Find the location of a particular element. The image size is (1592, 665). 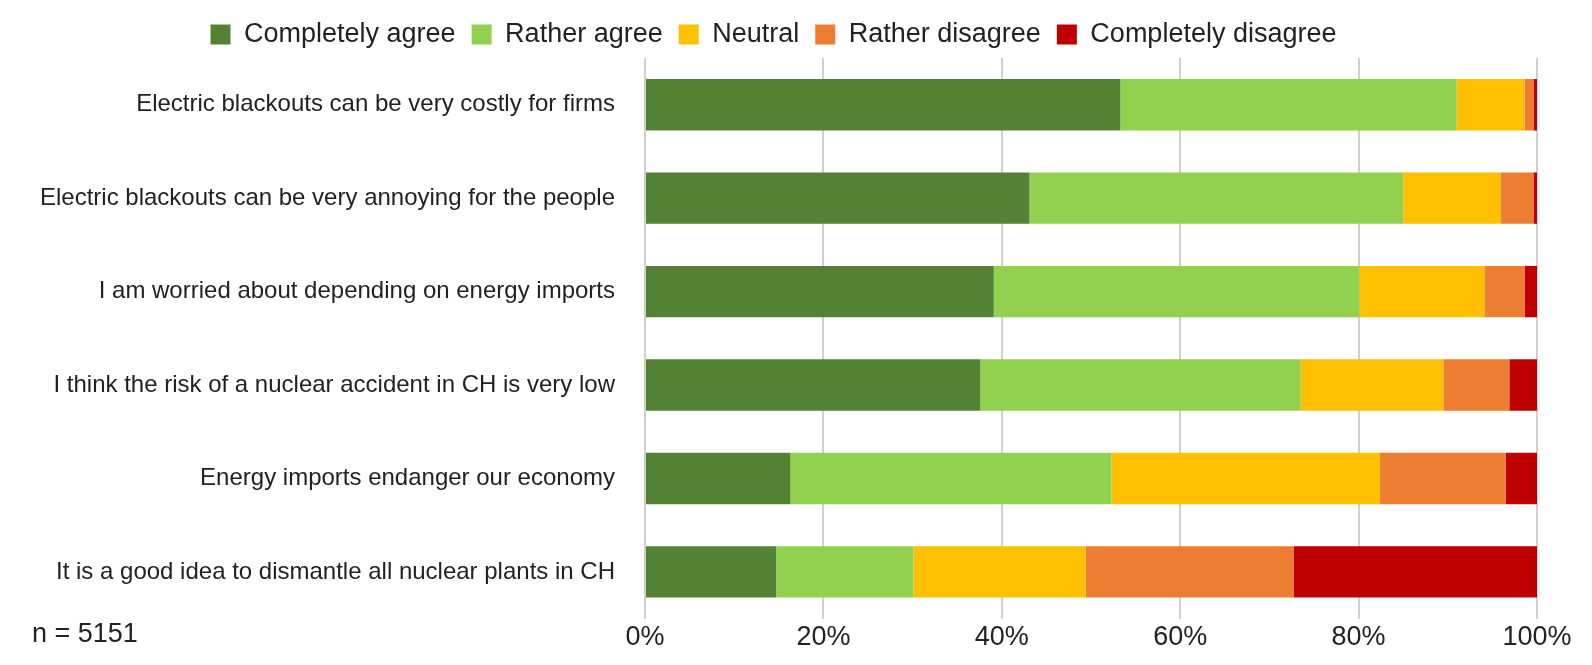

legend-label: Completely agree is located at coordinates (350, 32).